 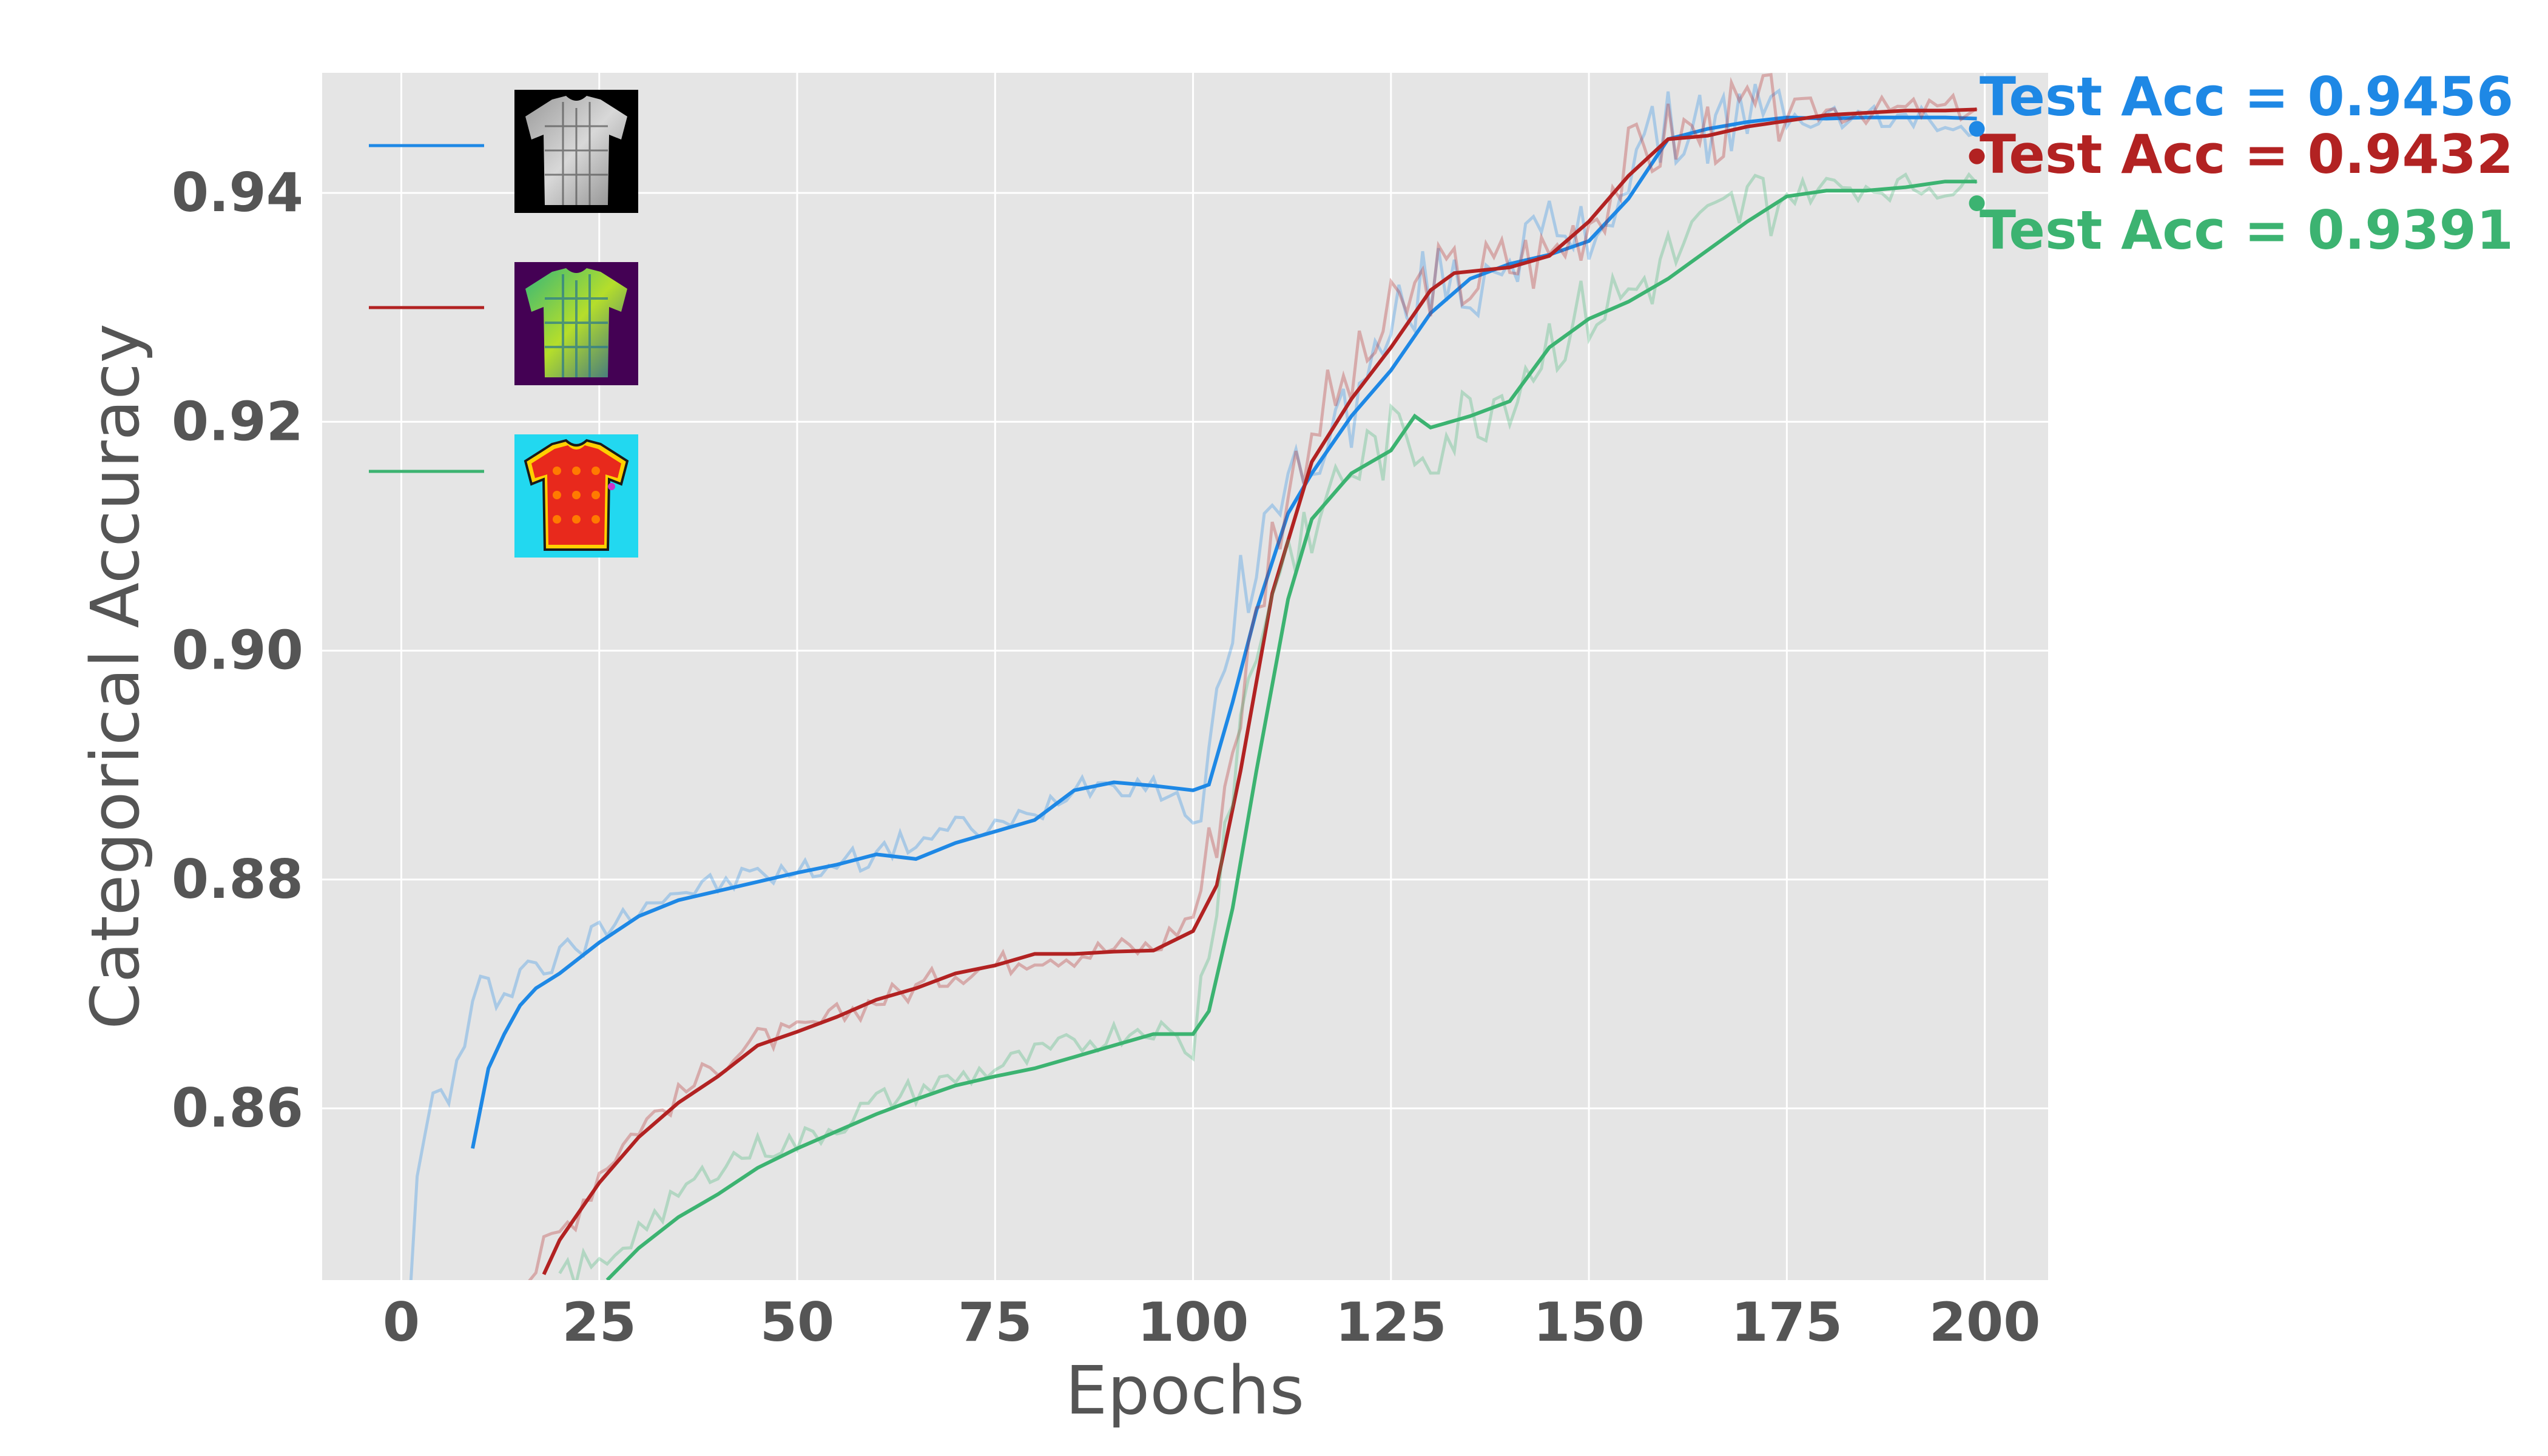 What do you see at coordinates (576, 151) in the screenshot?
I see `shirt-thumbnail-grayscale` at bounding box center [576, 151].